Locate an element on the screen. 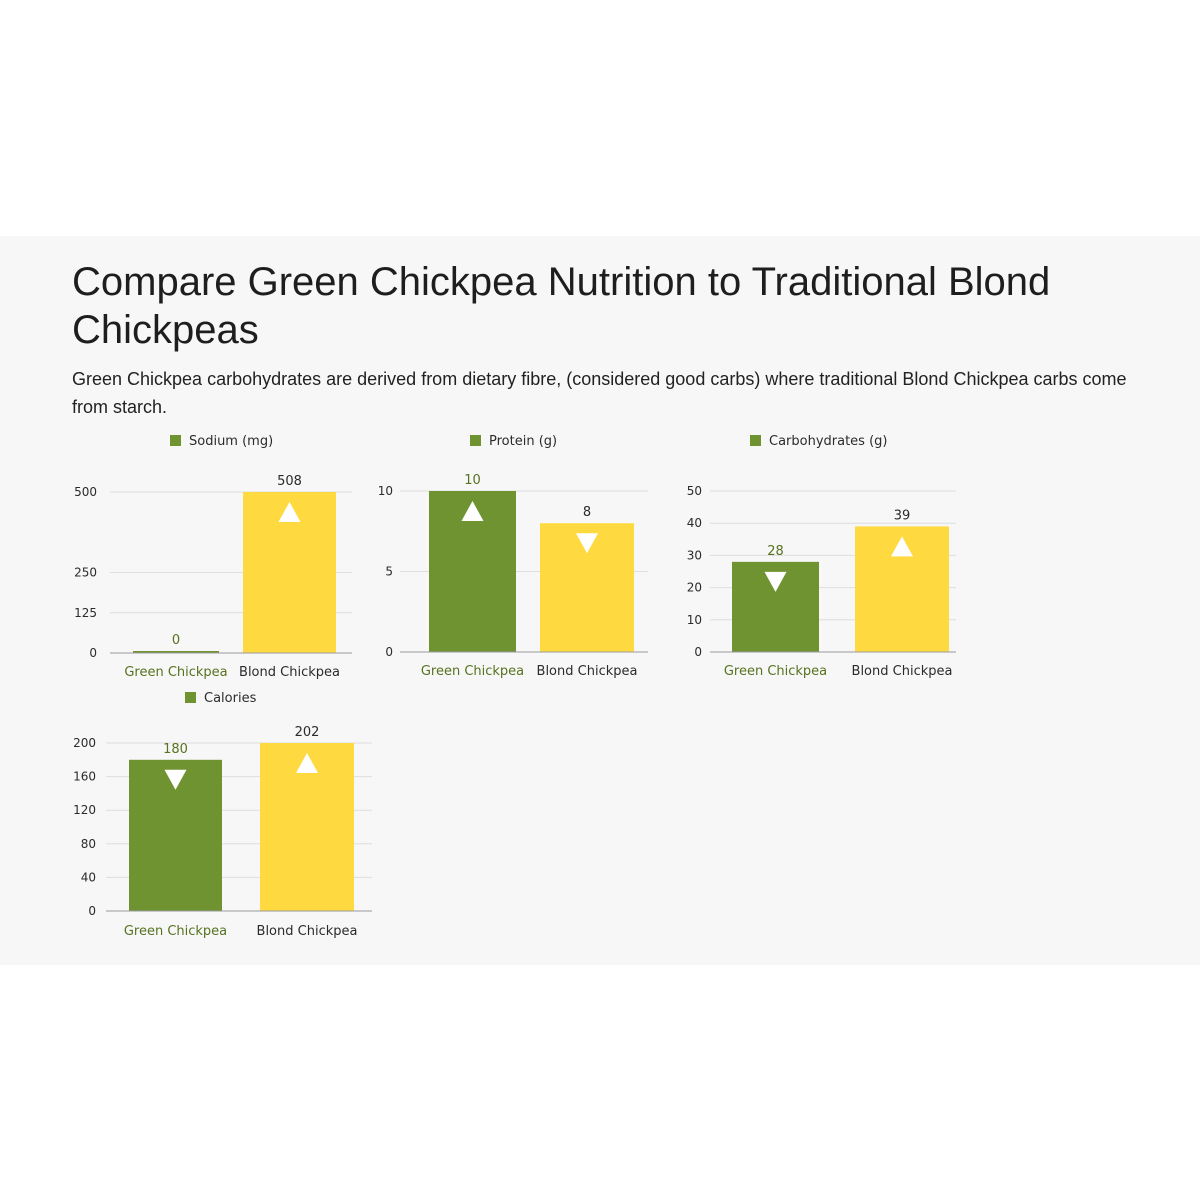  data-label: 8 is located at coordinates (587, 512).